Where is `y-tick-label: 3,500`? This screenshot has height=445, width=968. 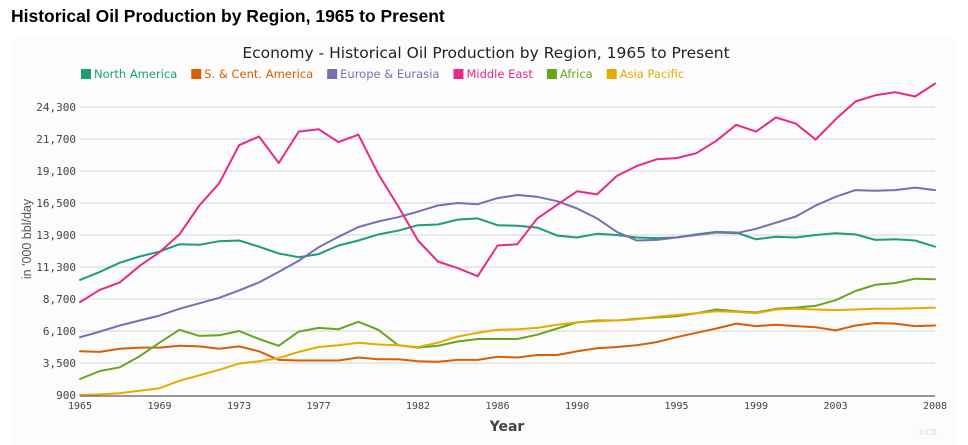
y-tick-label: 3,500 is located at coordinates (59, 363).